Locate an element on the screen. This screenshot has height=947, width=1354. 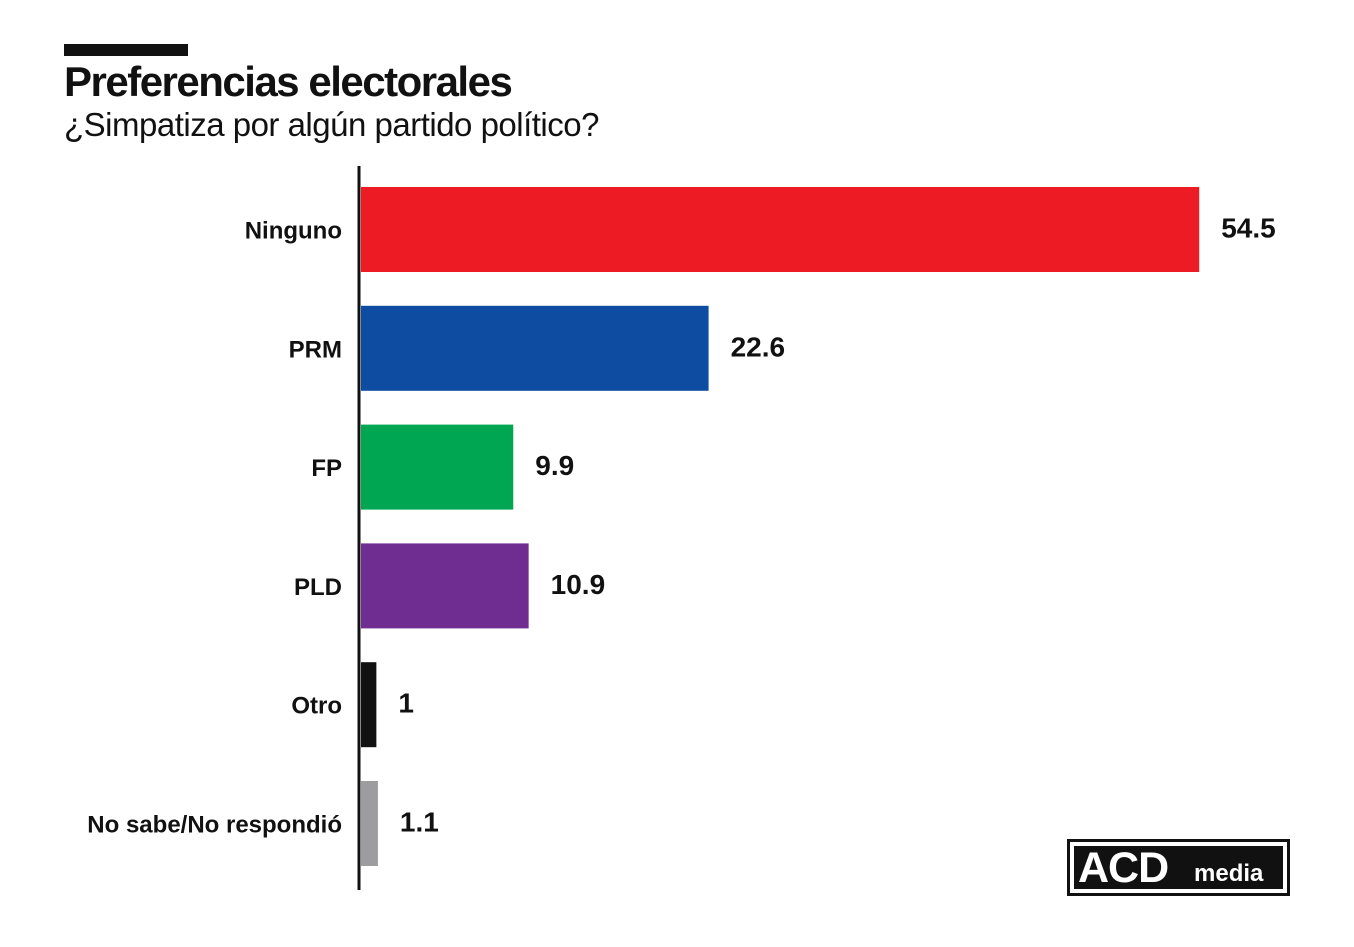
acd-media-logo: ACD media is located at coordinates (1178, 867).